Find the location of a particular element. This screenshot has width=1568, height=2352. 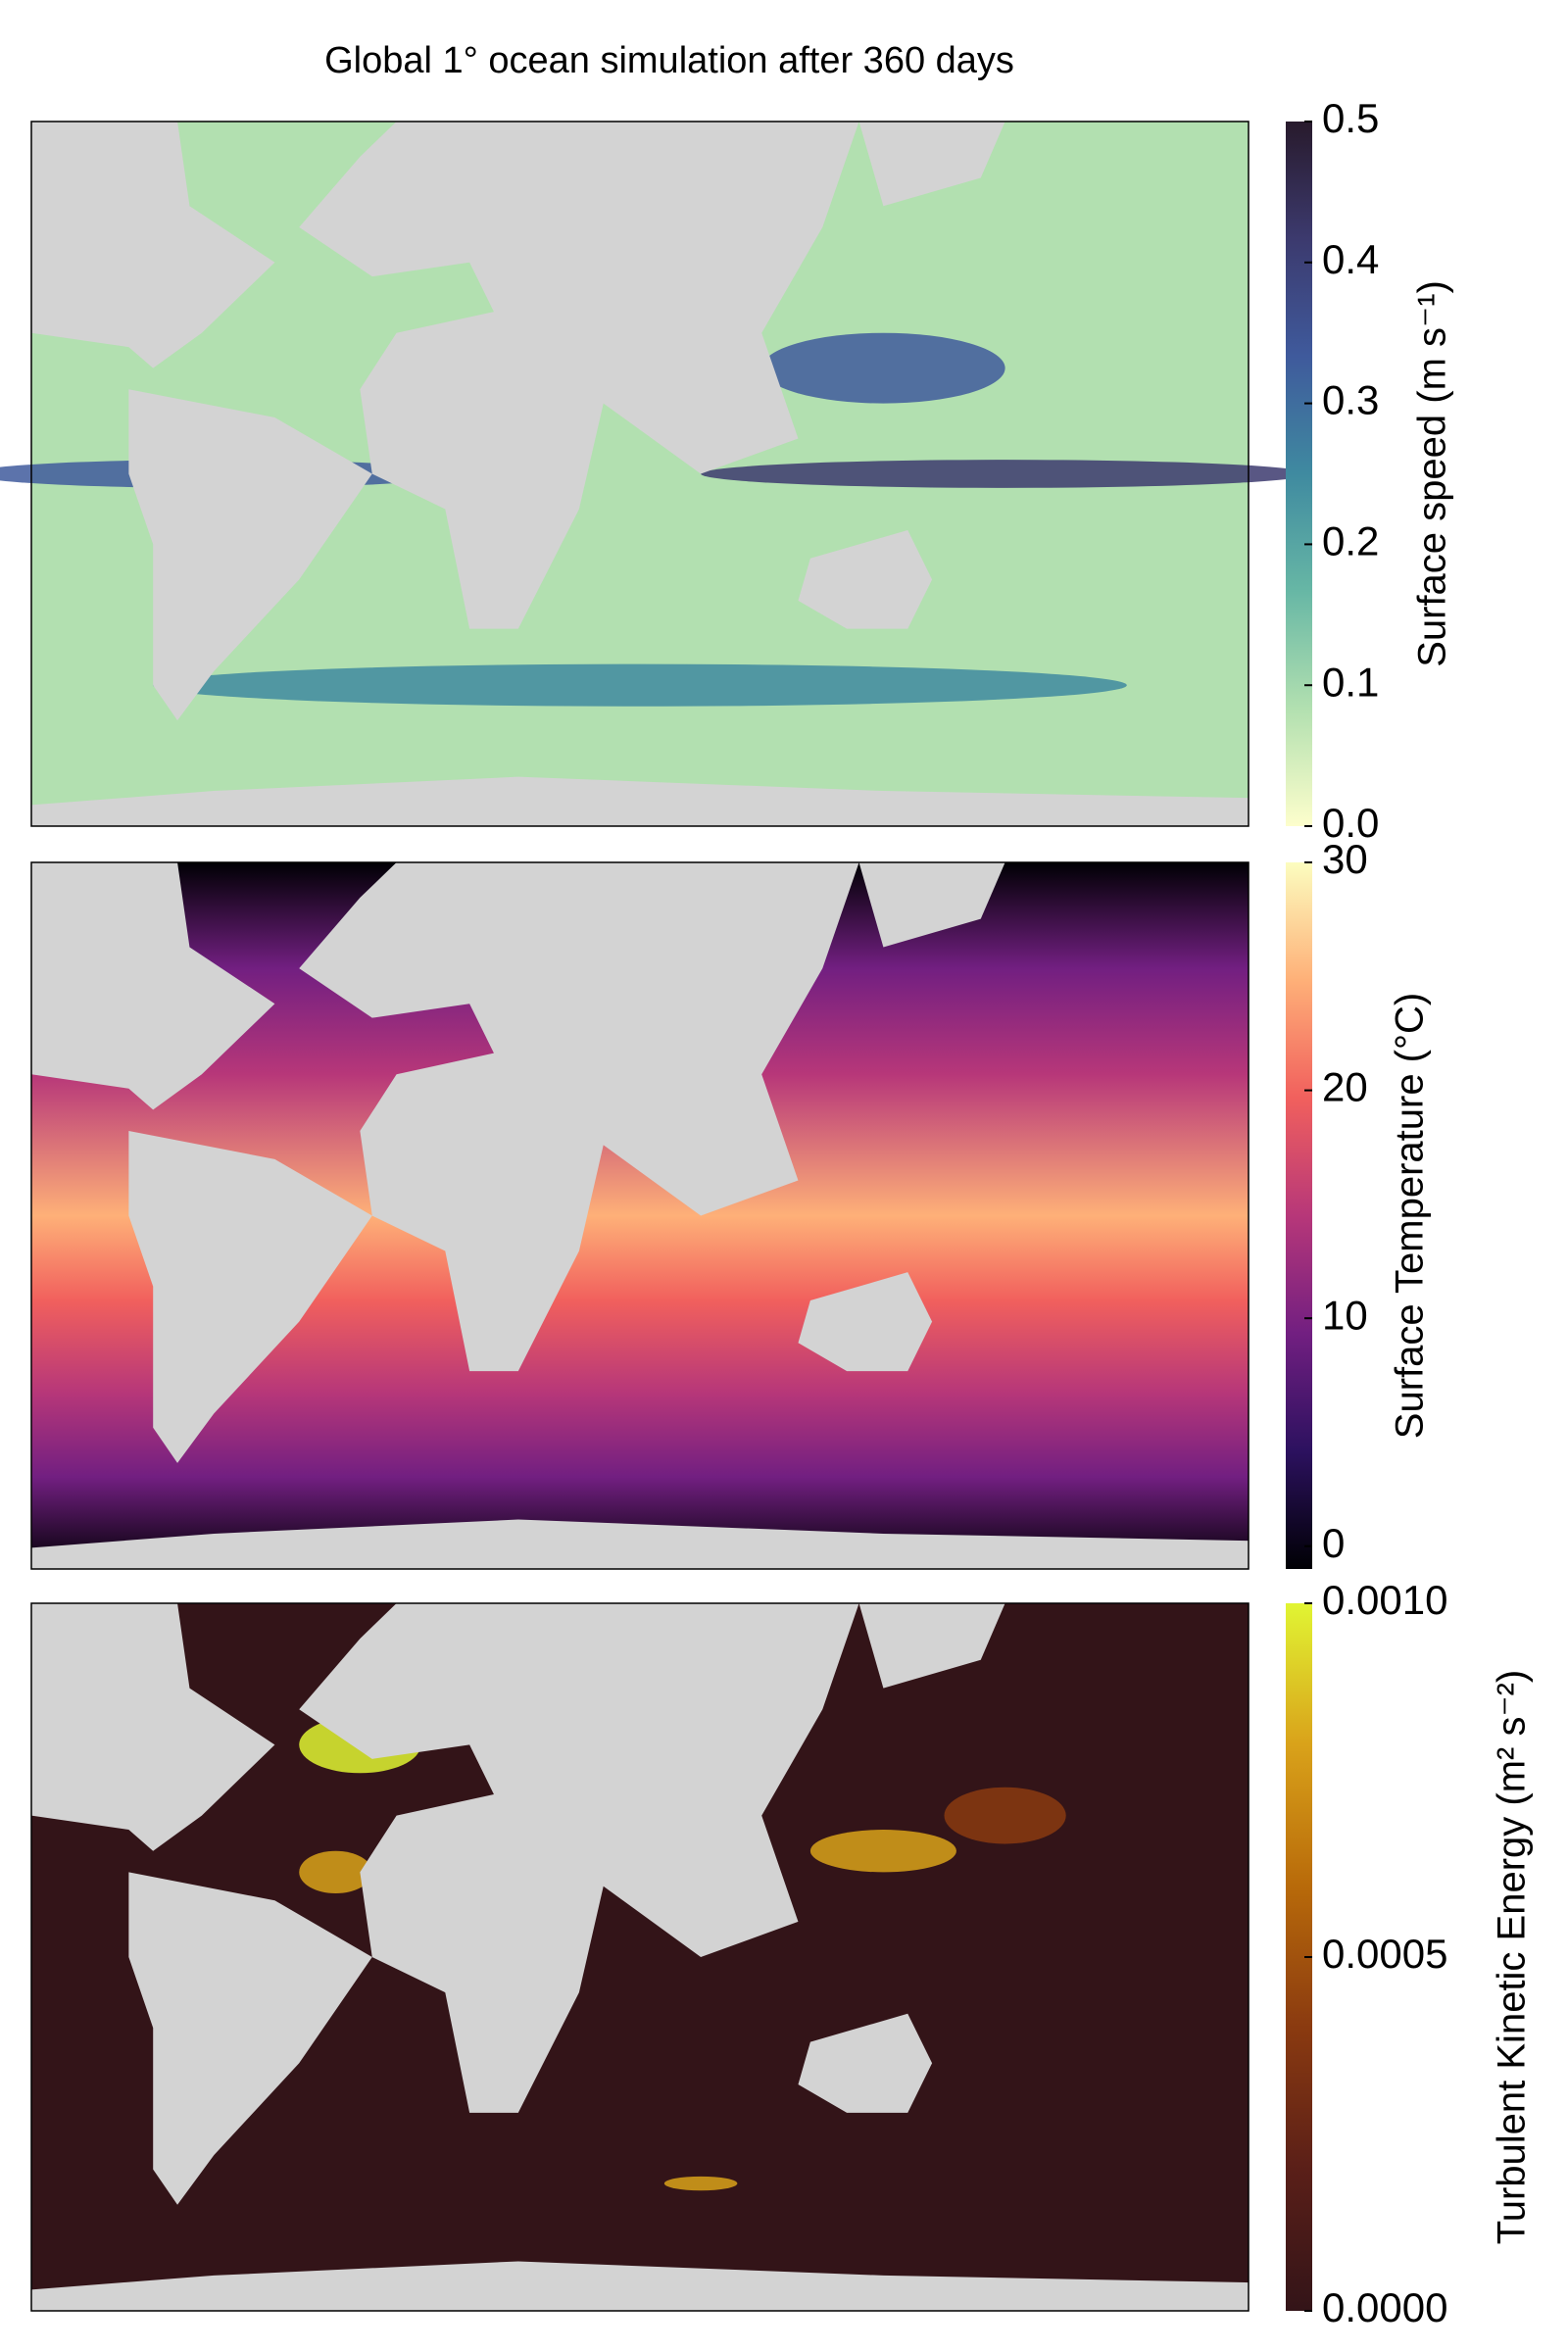

colorbar-tick-label: 0.0005 is located at coordinates (1384, 1954).